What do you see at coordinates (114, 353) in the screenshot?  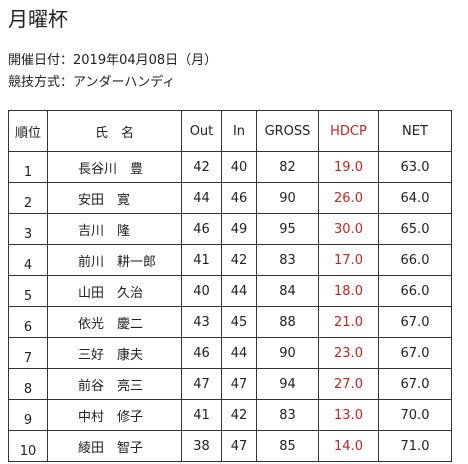 I see `cell-player-name: 三好 康夫` at bounding box center [114, 353].